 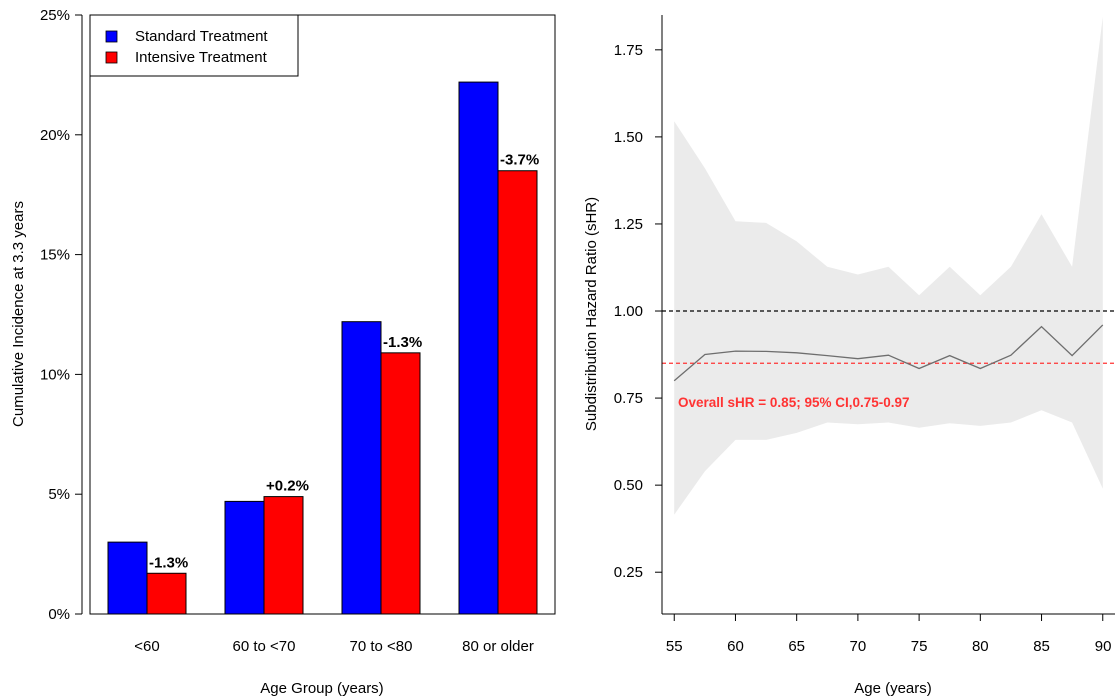 I want to click on shr-line, so click(x=888, y=353).